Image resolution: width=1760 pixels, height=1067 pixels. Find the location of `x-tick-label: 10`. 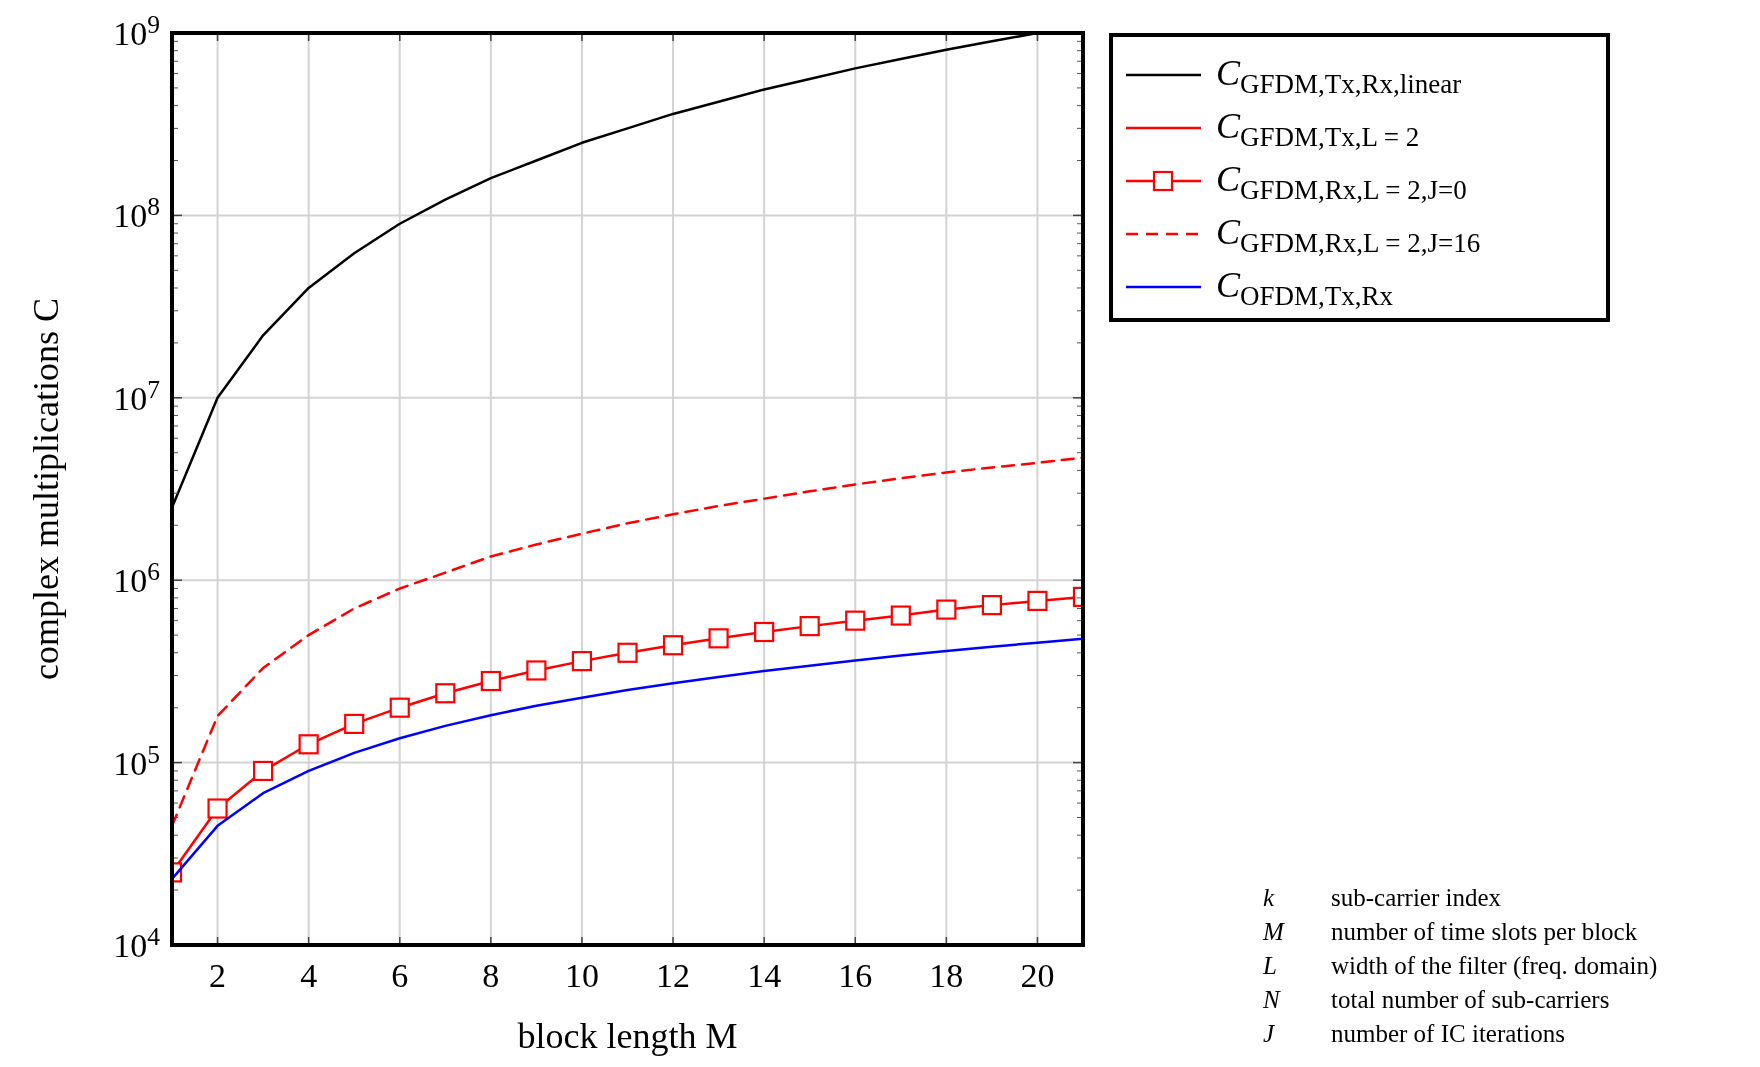

x-tick-label: 10 is located at coordinates (581, 975).